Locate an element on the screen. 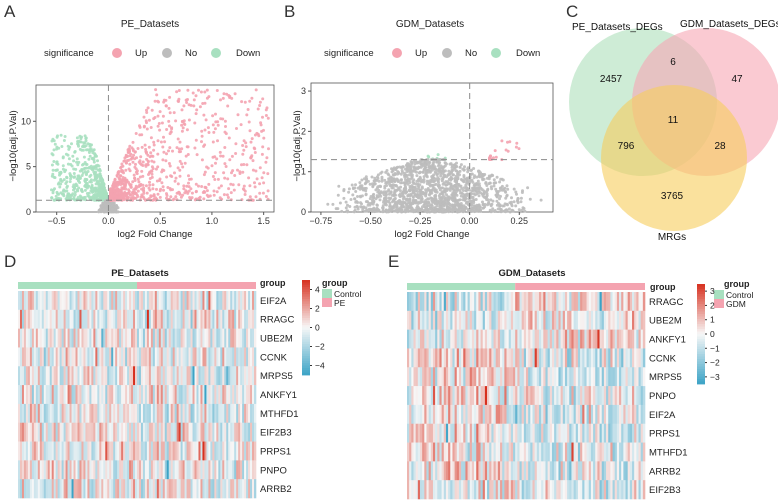 The image size is (778, 503). venn-count-gdm-mrg: 28 is located at coordinates (720, 146).